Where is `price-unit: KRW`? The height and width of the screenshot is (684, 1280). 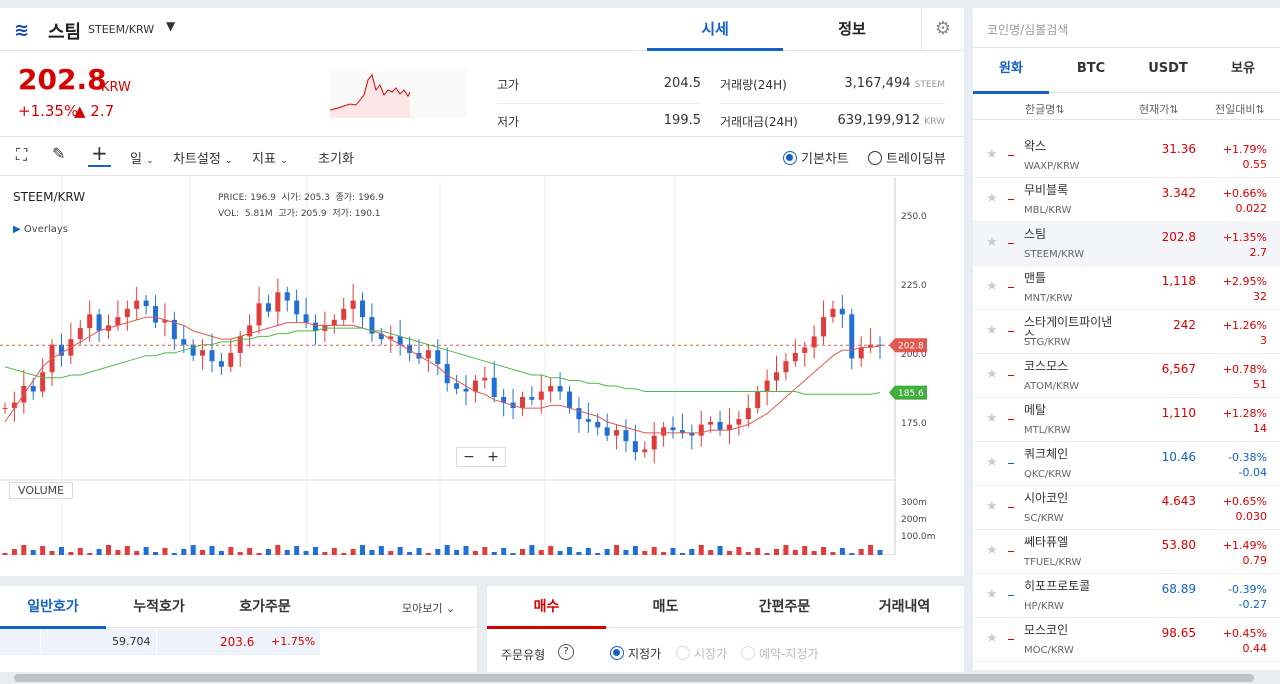
price-unit: KRW is located at coordinates (116, 87).